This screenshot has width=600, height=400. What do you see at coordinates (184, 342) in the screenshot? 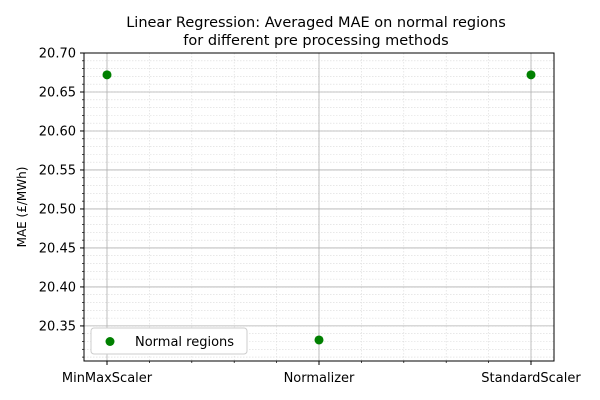
I see `legend-label: Normal regions` at bounding box center [184, 342].